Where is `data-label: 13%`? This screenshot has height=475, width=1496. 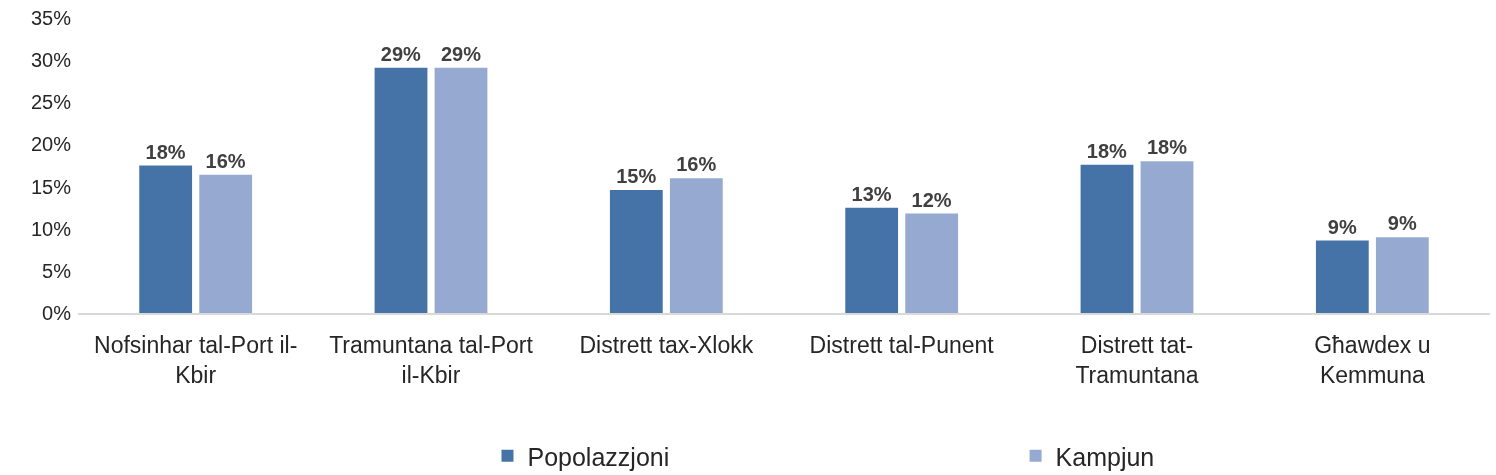 data-label: 13% is located at coordinates (871, 193).